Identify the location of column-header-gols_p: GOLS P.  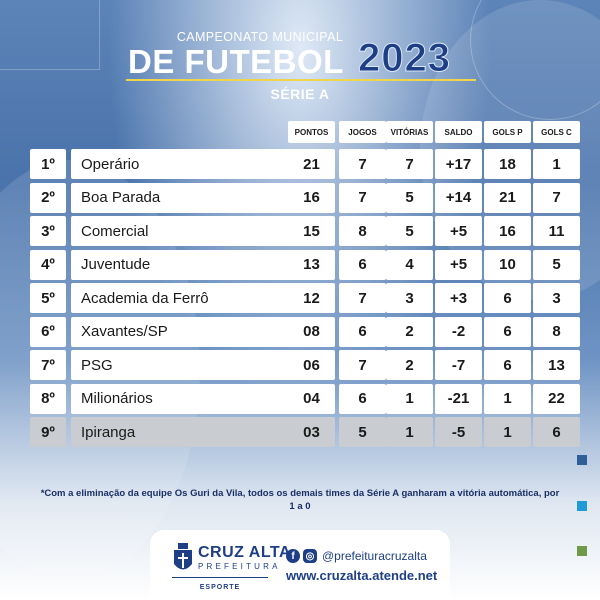
(507, 132).